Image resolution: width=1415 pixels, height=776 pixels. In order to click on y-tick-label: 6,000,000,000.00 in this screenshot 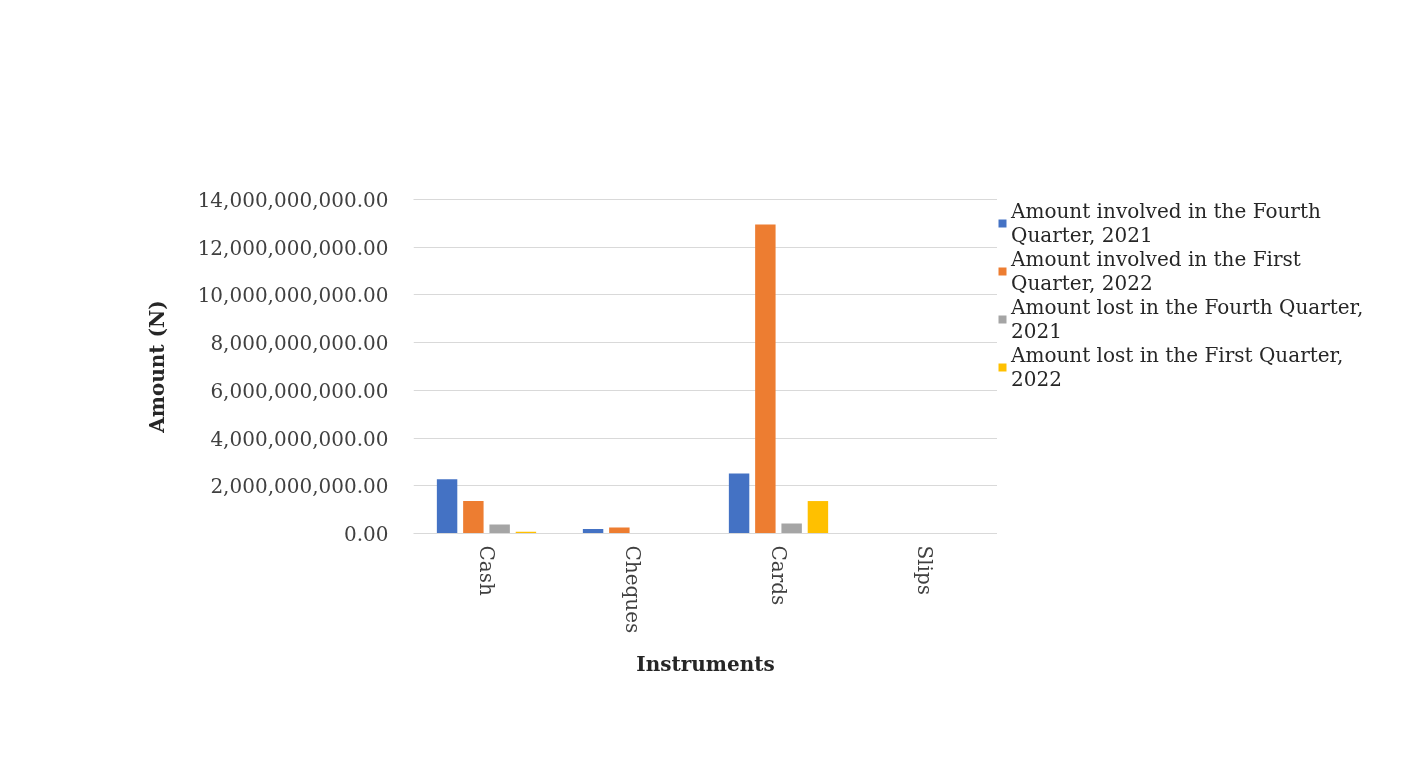, I will do `click(299, 390)`.